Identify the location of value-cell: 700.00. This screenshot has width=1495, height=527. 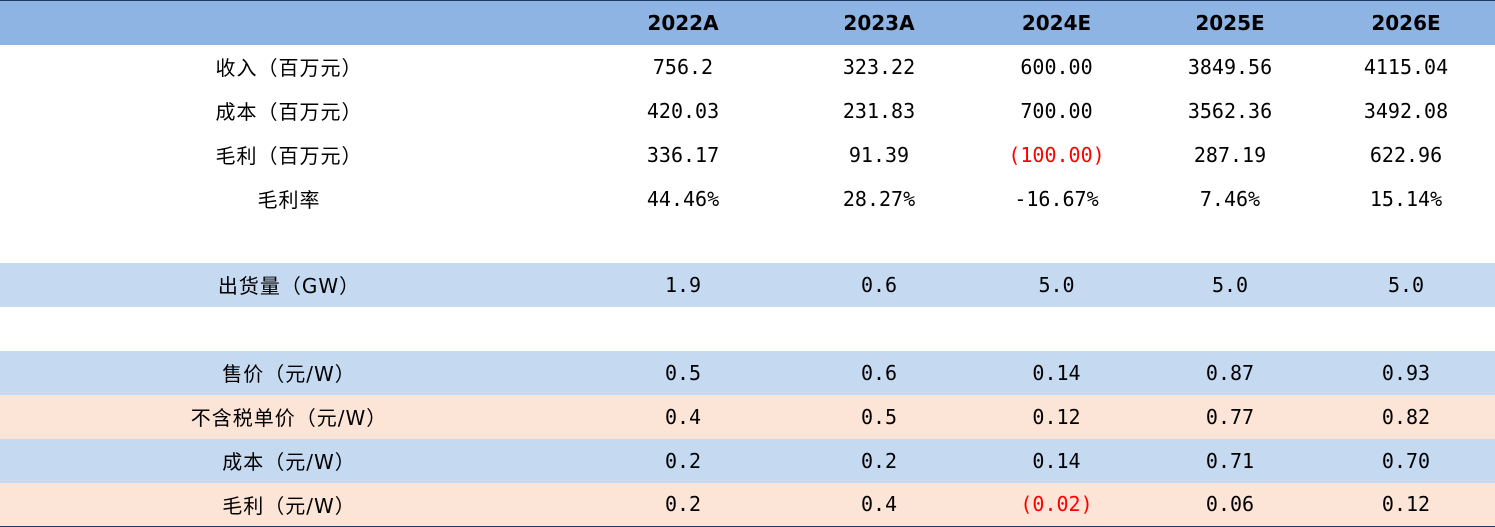
(1056, 110).